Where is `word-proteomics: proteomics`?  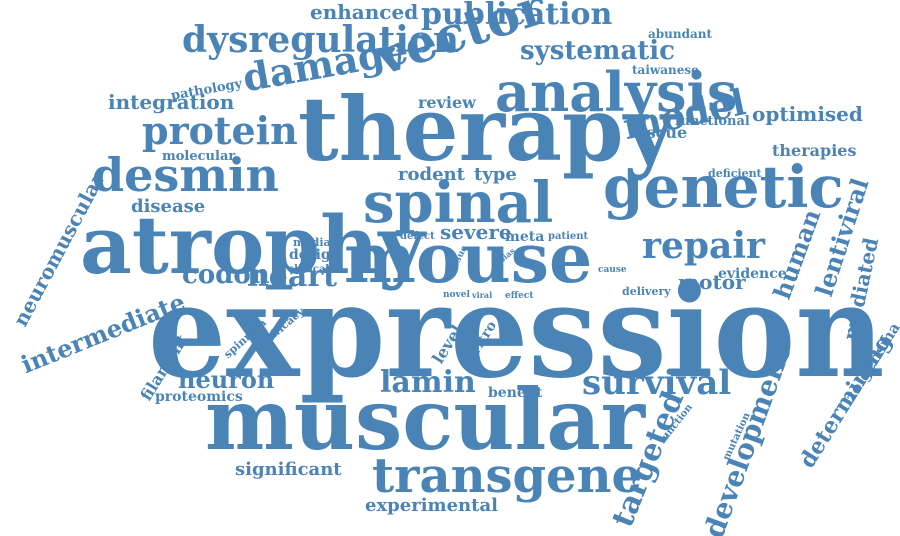
word-proteomics: proteomics is located at coordinates (199, 397).